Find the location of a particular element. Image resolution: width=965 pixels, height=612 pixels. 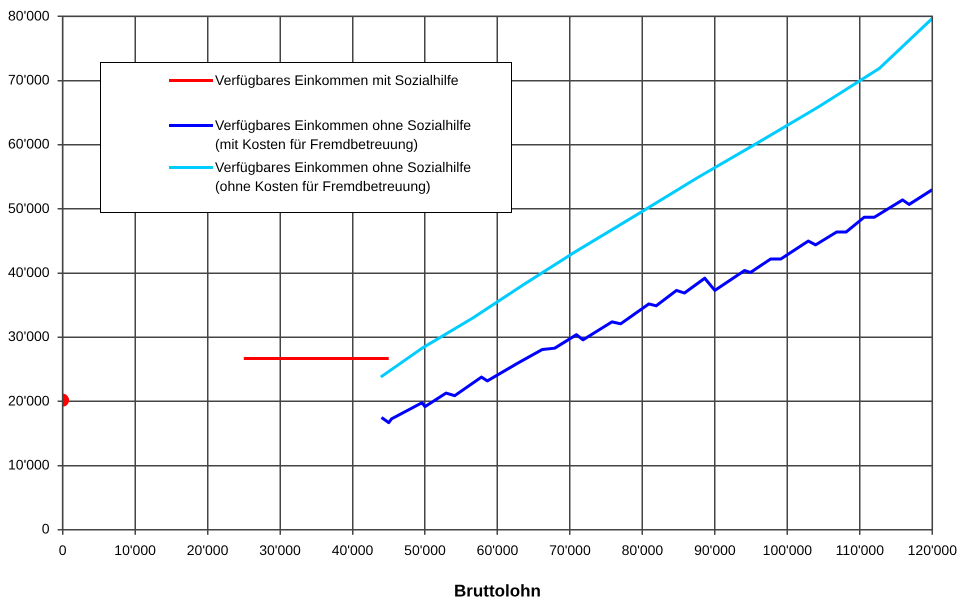

y-tick-label: 40'000 is located at coordinates (29, 272).